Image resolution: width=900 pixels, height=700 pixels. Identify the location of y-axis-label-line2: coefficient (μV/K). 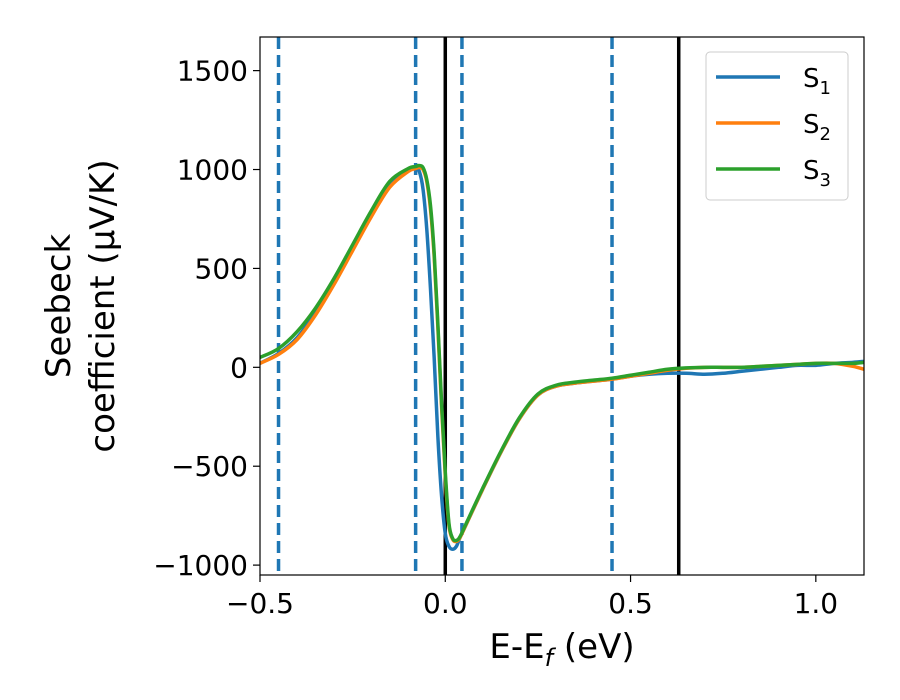
(103, 305).